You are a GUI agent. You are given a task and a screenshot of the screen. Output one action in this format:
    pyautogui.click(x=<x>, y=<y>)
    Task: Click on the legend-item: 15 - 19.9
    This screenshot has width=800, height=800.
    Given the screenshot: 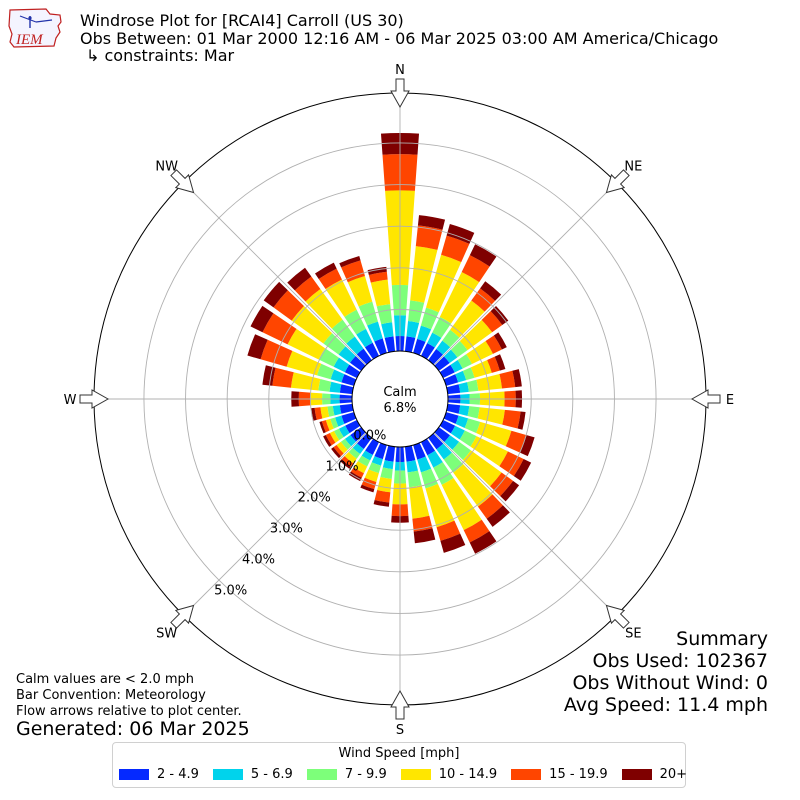 What is the action you would take?
    pyautogui.click(x=559, y=774)
    